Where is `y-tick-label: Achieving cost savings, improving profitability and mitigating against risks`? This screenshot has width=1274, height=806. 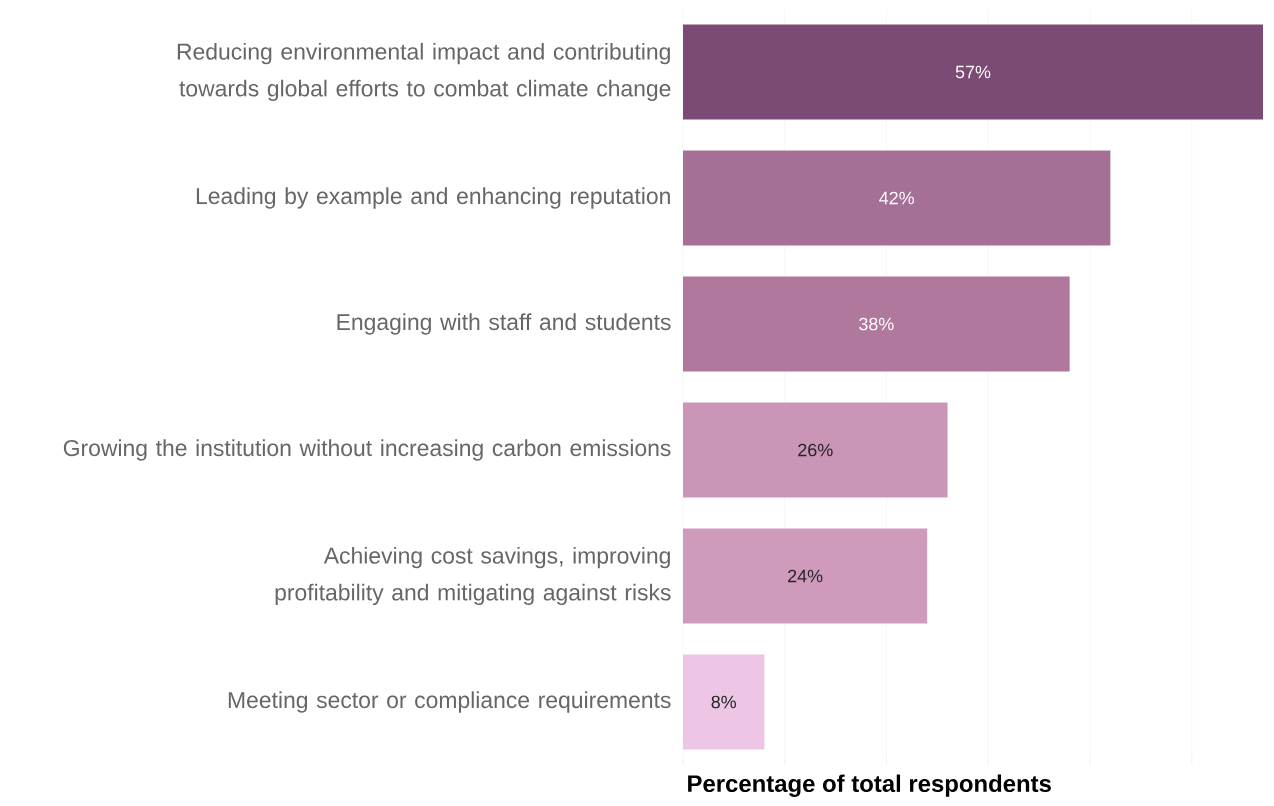
y-tick-label: Achieving cost savings, improving profitability and mitigating against risks is located at coordinates (473, 576).